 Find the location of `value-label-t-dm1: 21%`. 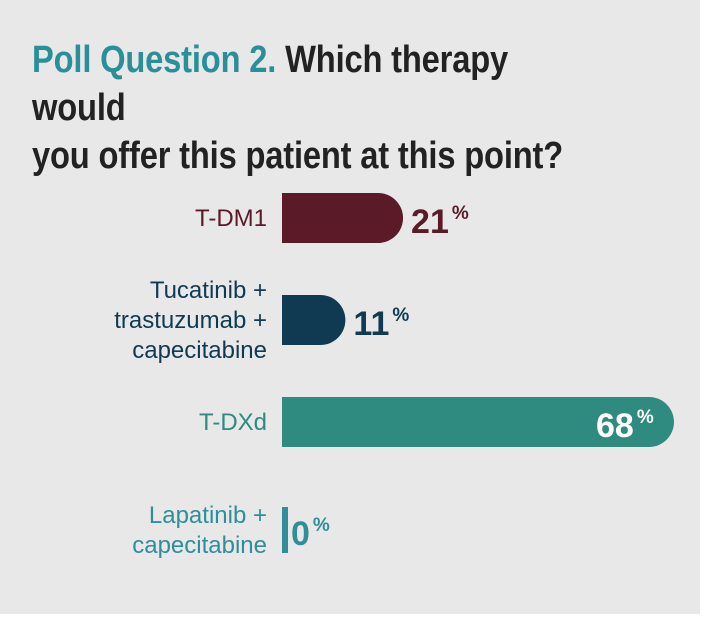

value-label-t-dm1: 21% is located at coordinates (440, 222).